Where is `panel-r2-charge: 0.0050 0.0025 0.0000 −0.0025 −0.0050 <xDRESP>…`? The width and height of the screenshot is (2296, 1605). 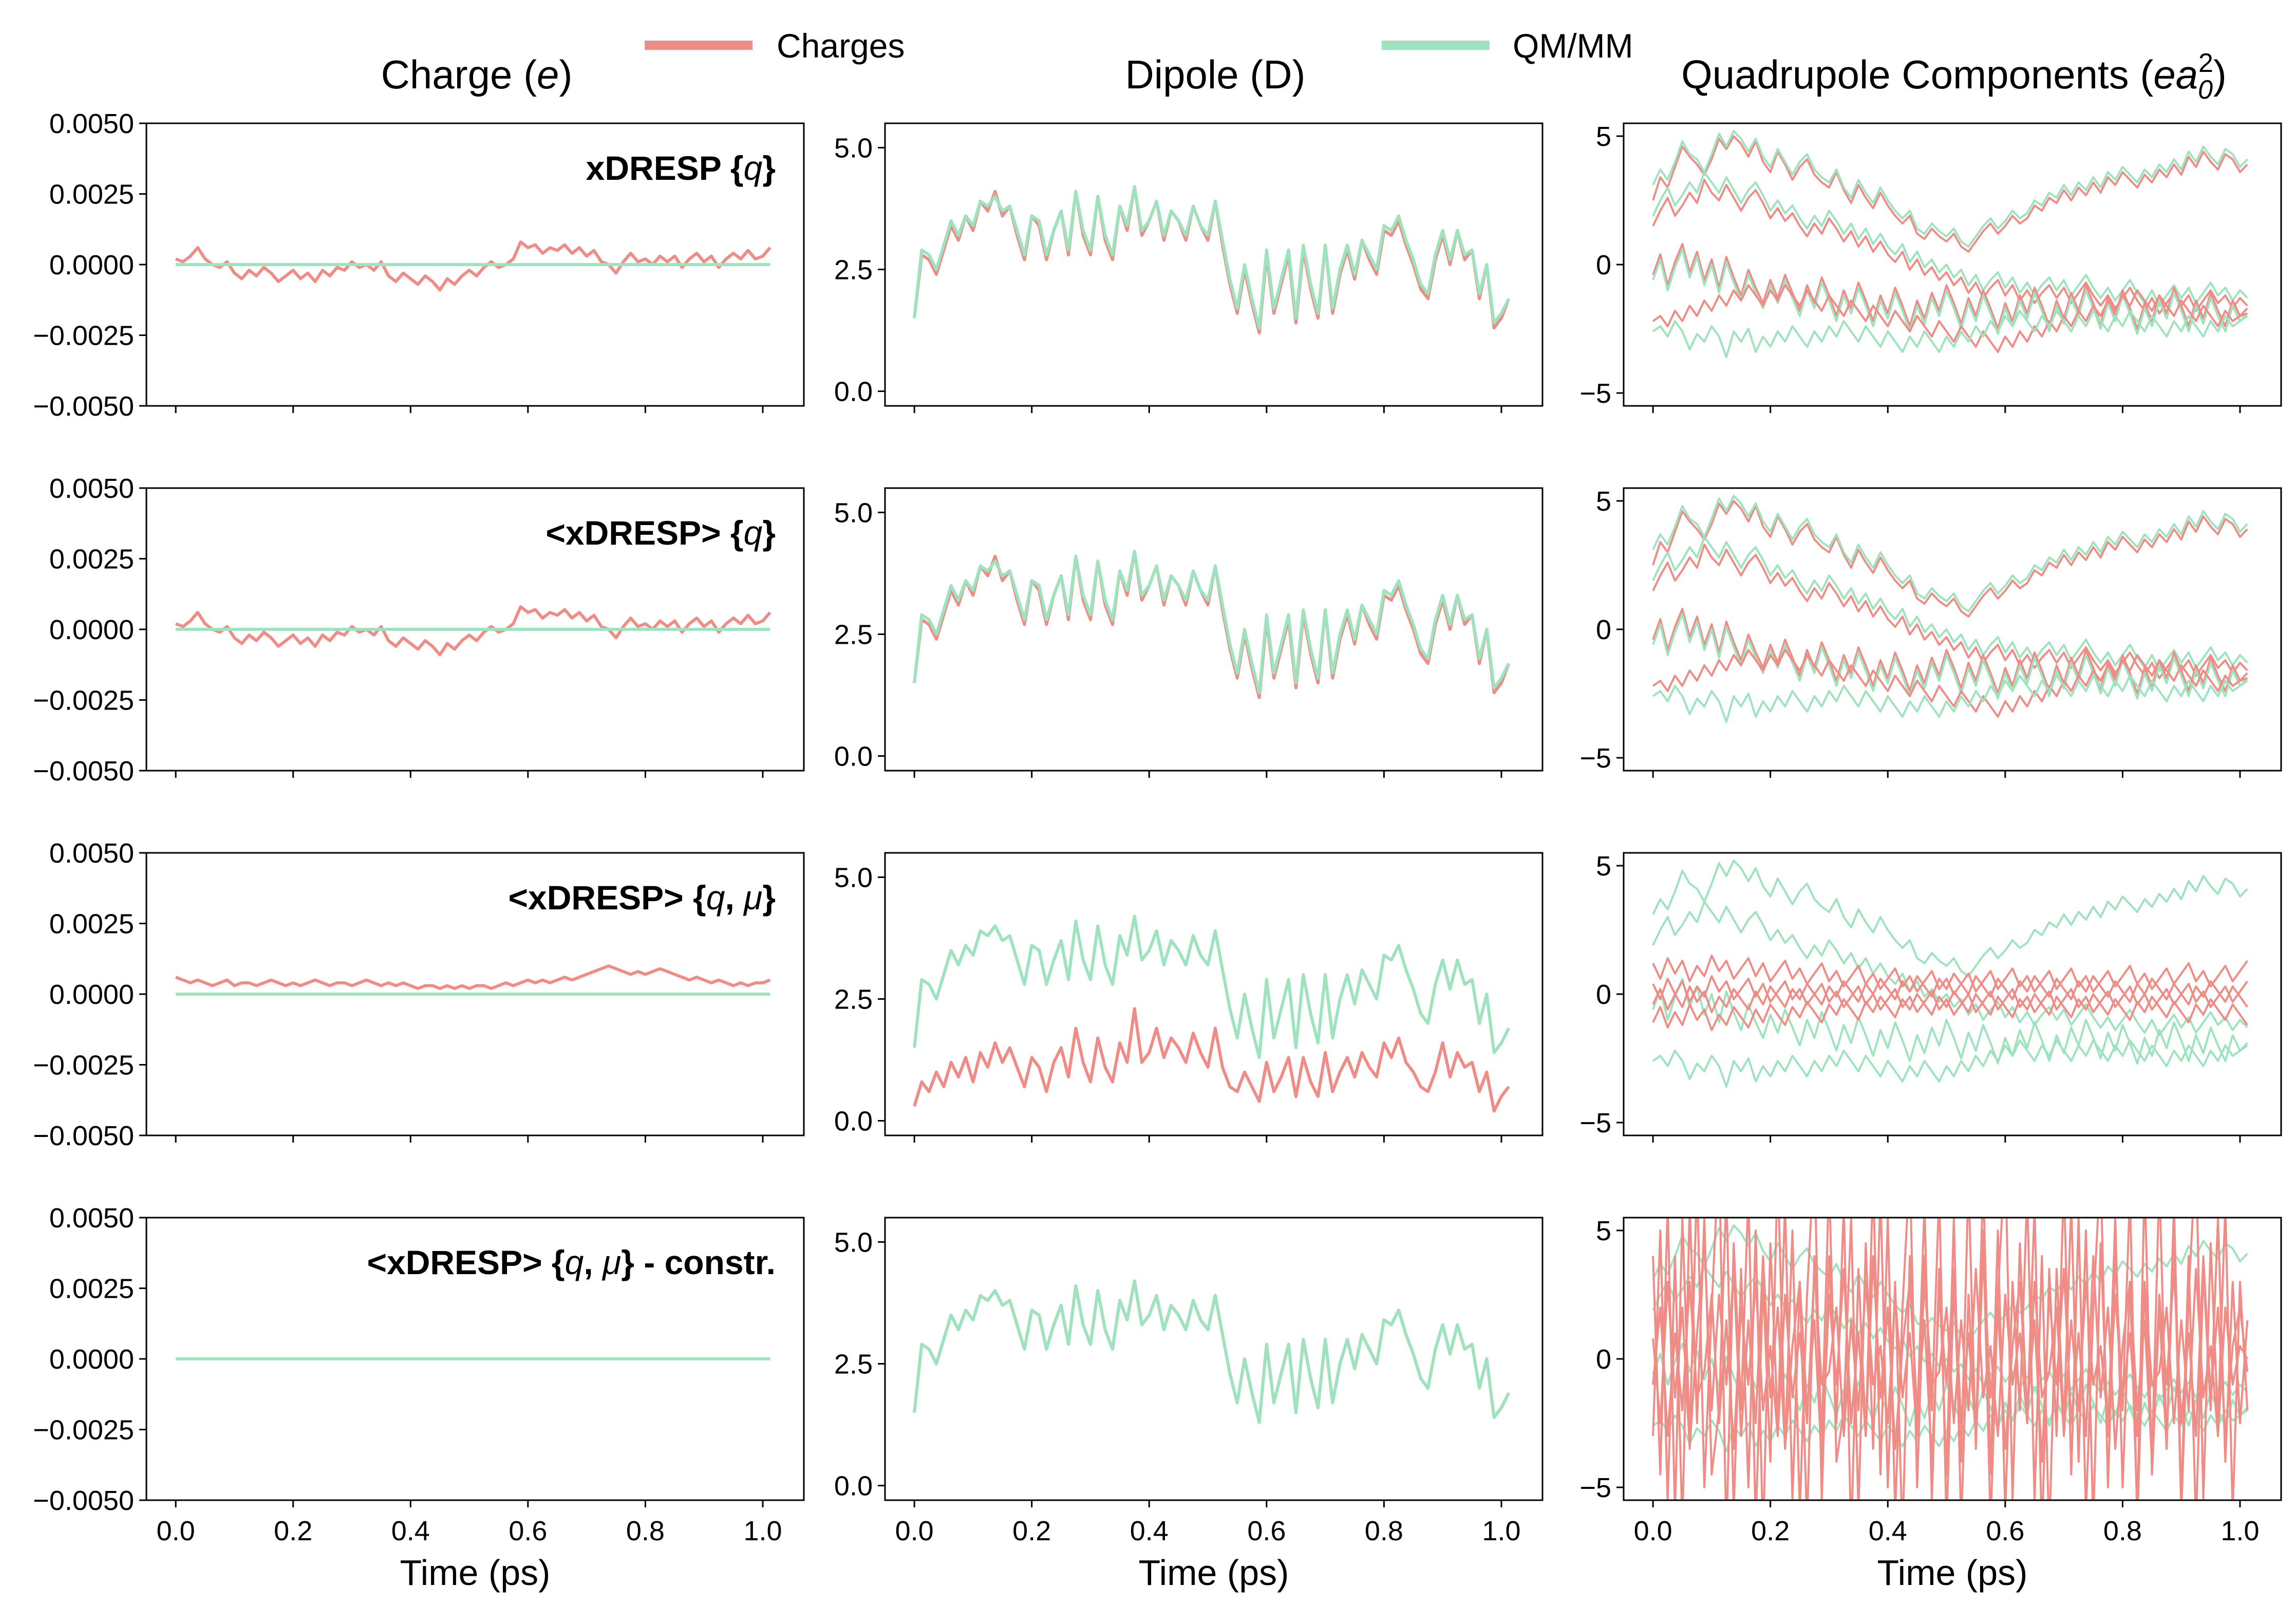
panel-r2-charge: 0.0050 0.0025 0.0000 −0.0025 −0.0050 <xDRESP>… is located at coordinates (419, 630).